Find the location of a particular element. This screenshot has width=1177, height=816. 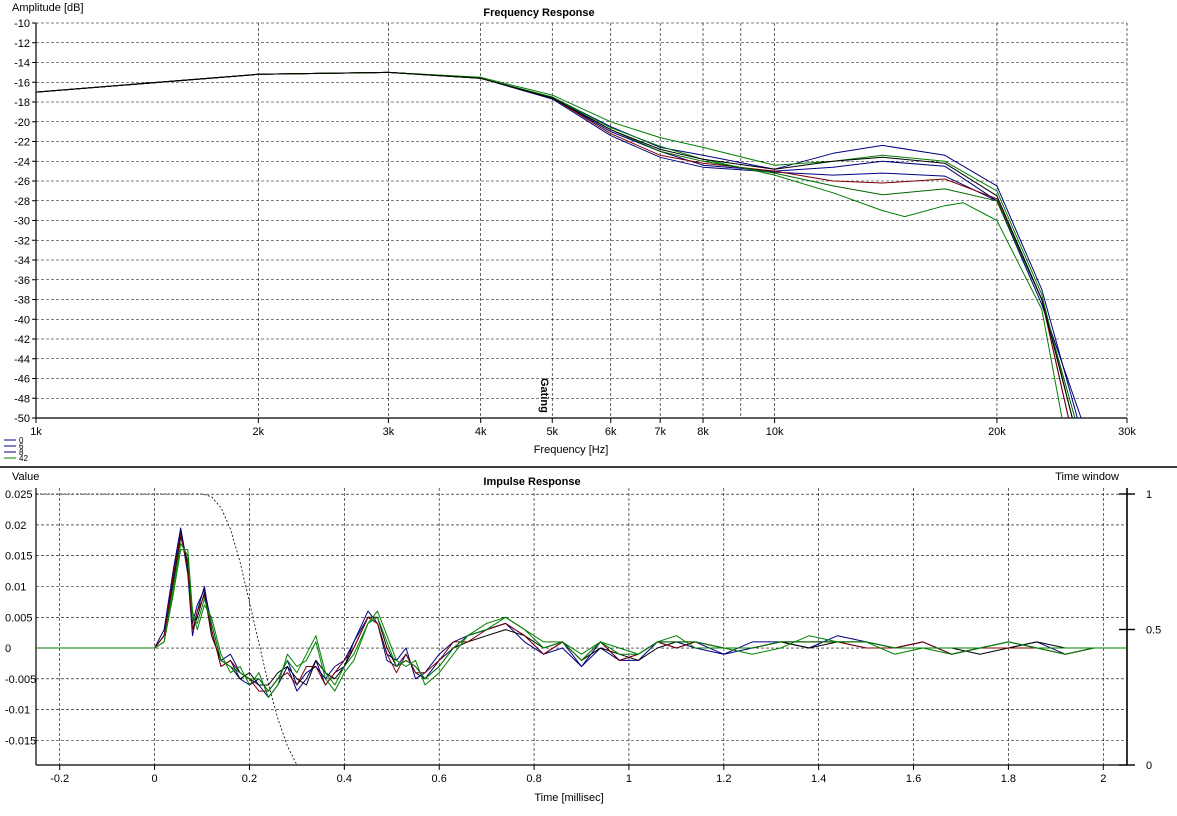

impulse-y2label: Time window is located at coordinates (1087, 477).